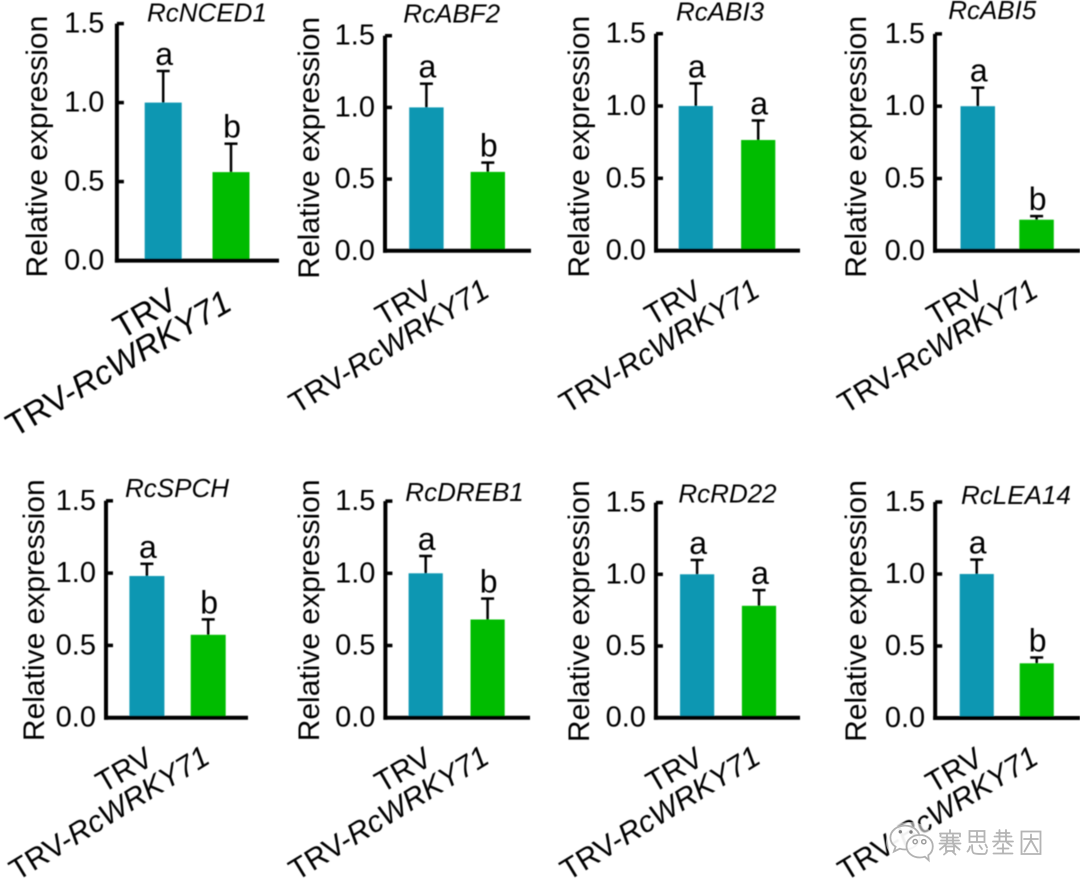 This screenshot has height=891, width=1080. What do you see at coordinates (177, 488) in the screenshot?
I see `svg-text: RcSPCH` at bounding box center [177, 488].